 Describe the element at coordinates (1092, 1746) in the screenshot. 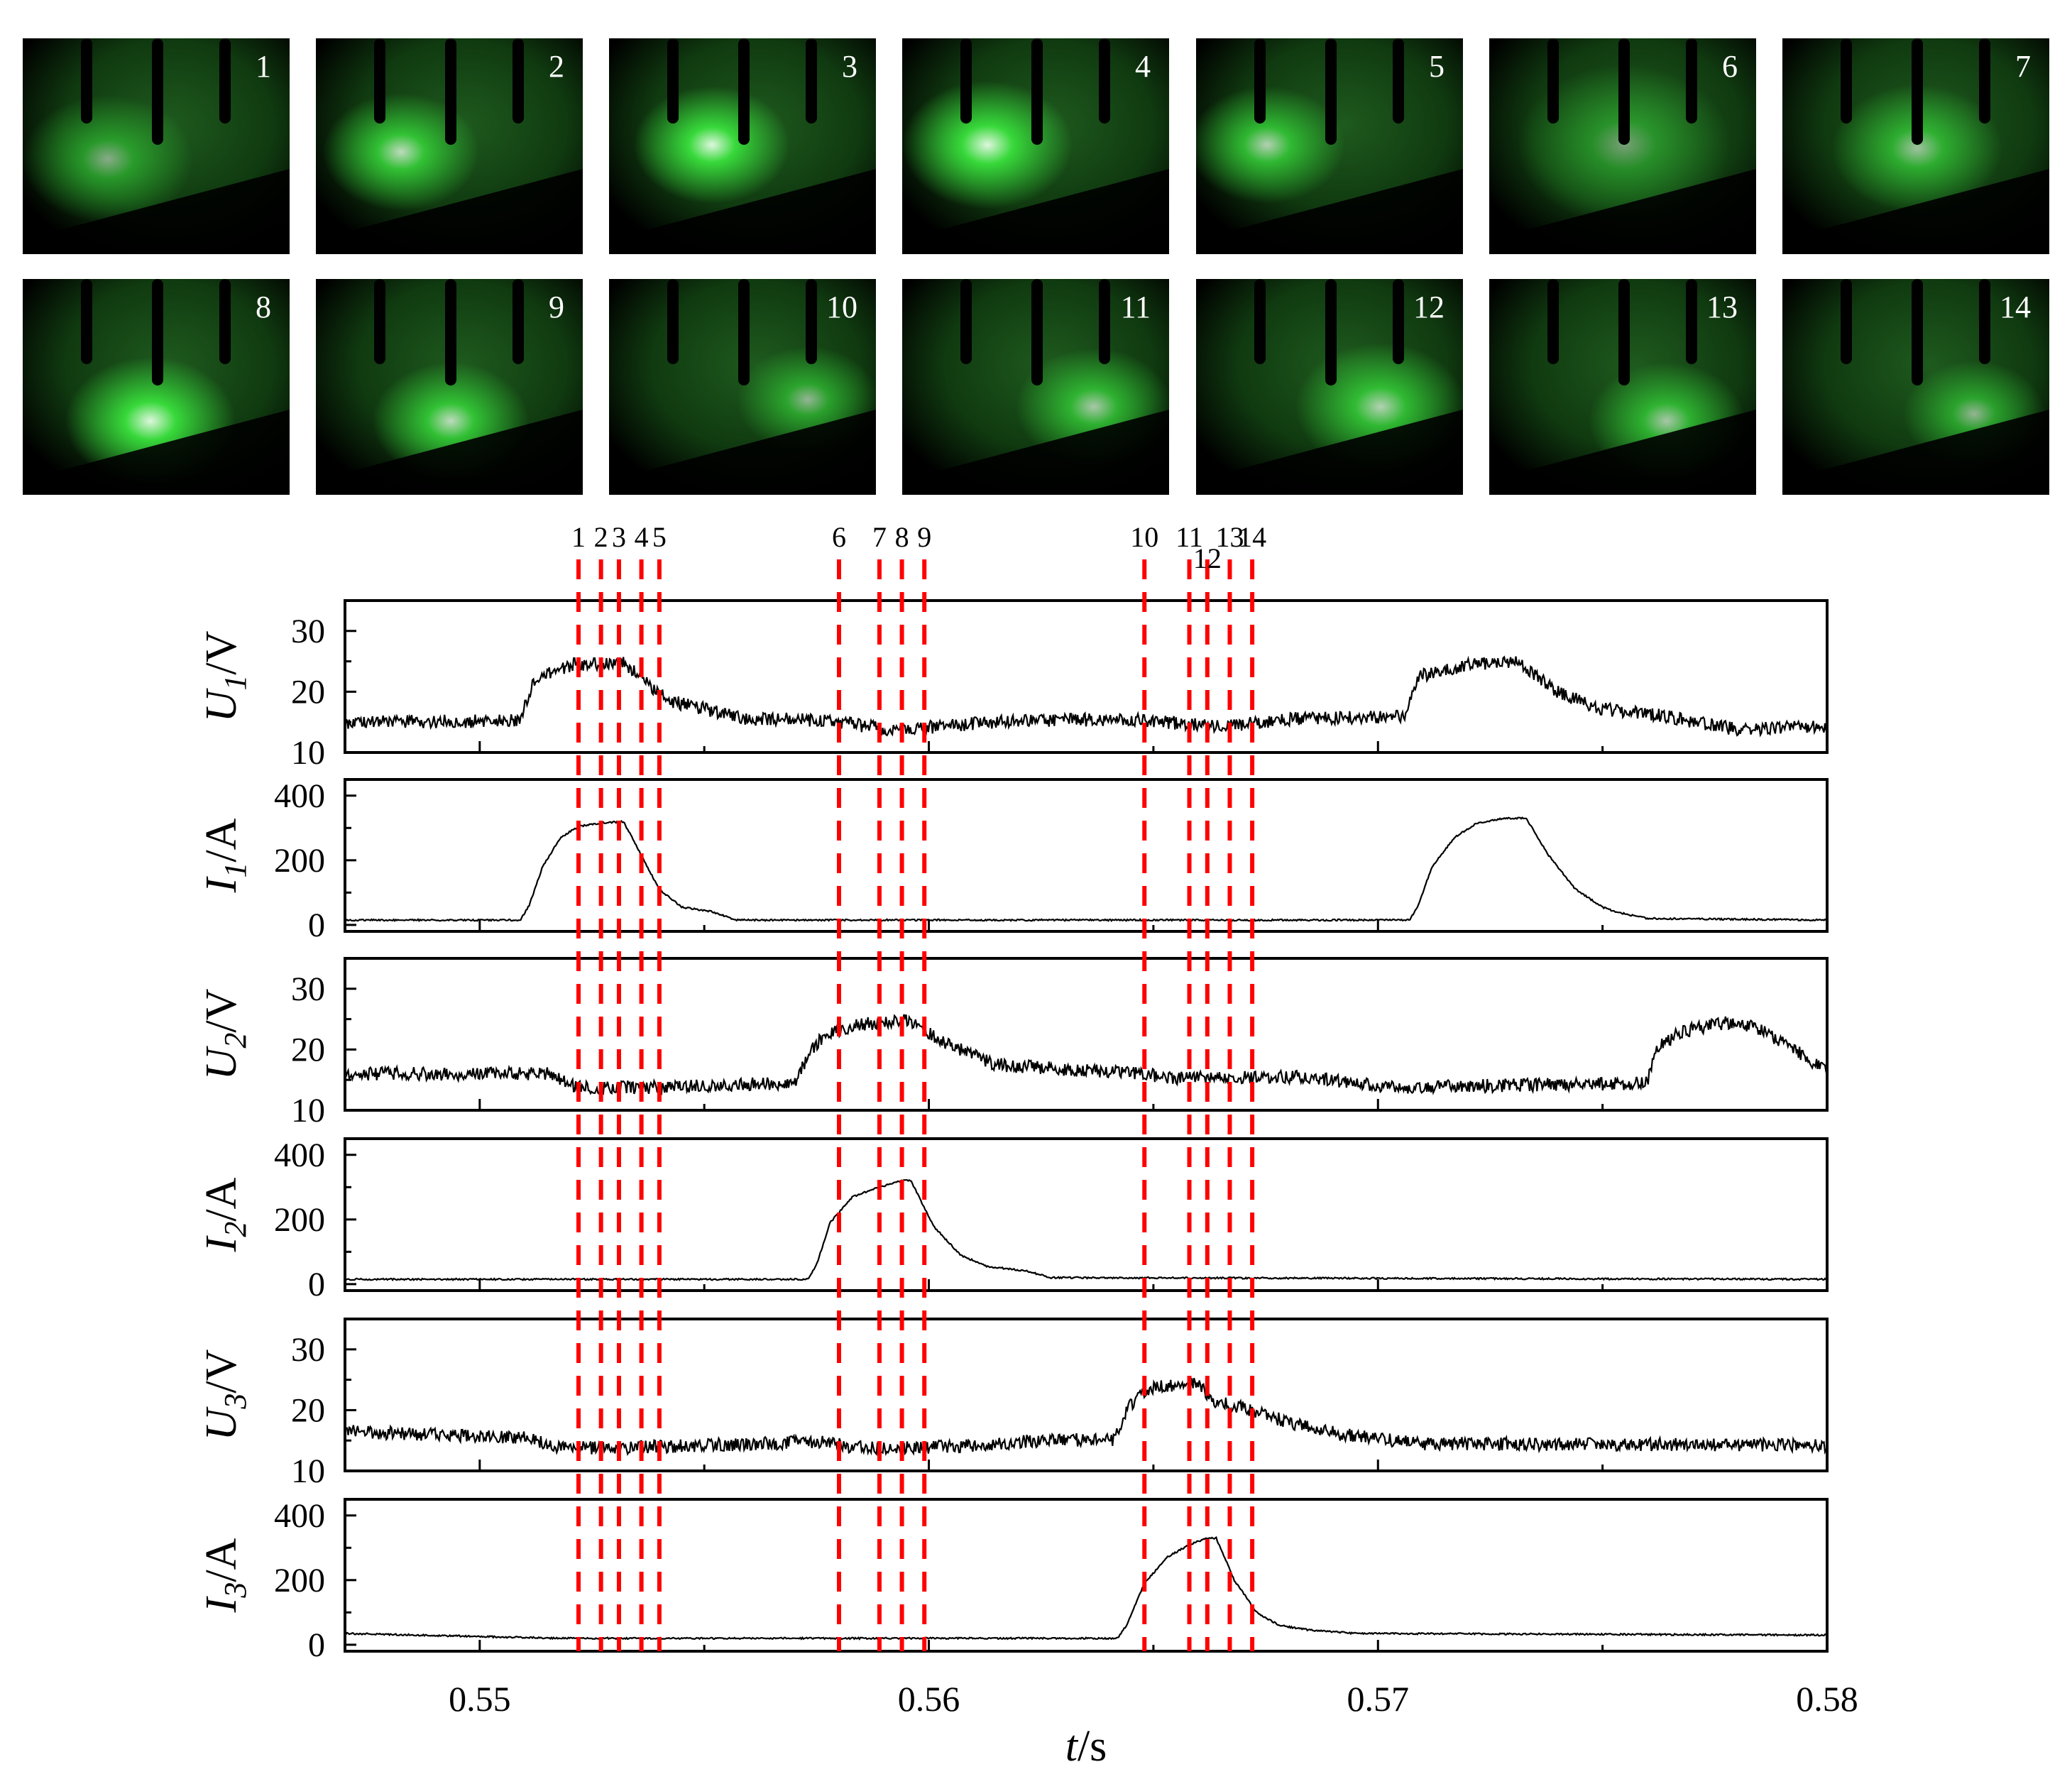

I see `x-label-unit: /s` at that location.